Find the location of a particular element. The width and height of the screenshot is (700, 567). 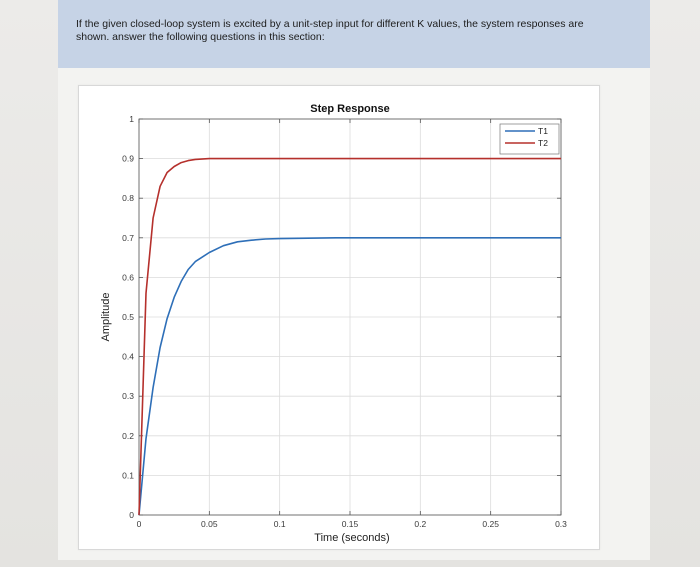

x-tick-label: 0.05 is located at coordinates (209, 524).